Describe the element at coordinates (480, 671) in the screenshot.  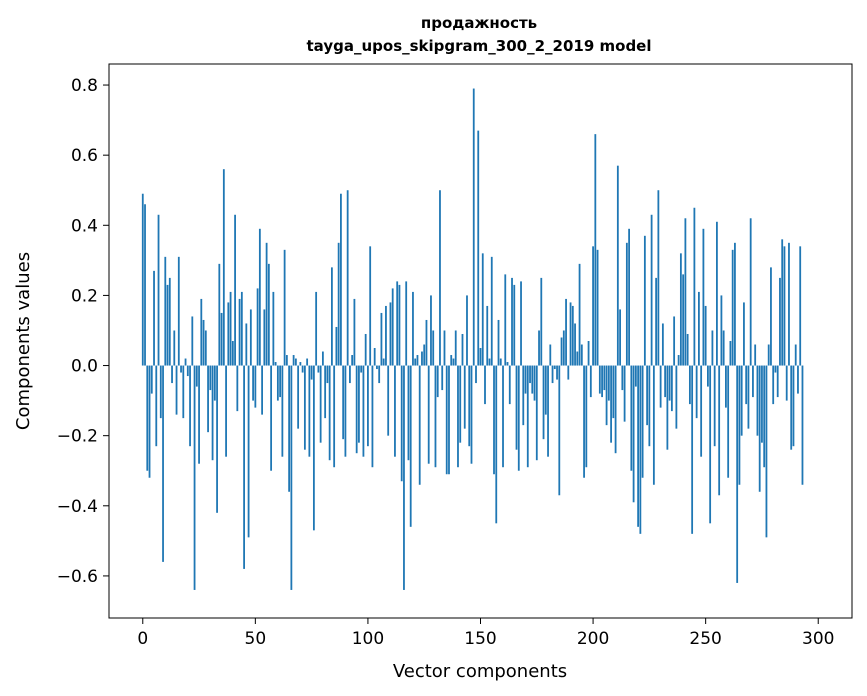
I see `x-axis-label: Vector components` at that location.